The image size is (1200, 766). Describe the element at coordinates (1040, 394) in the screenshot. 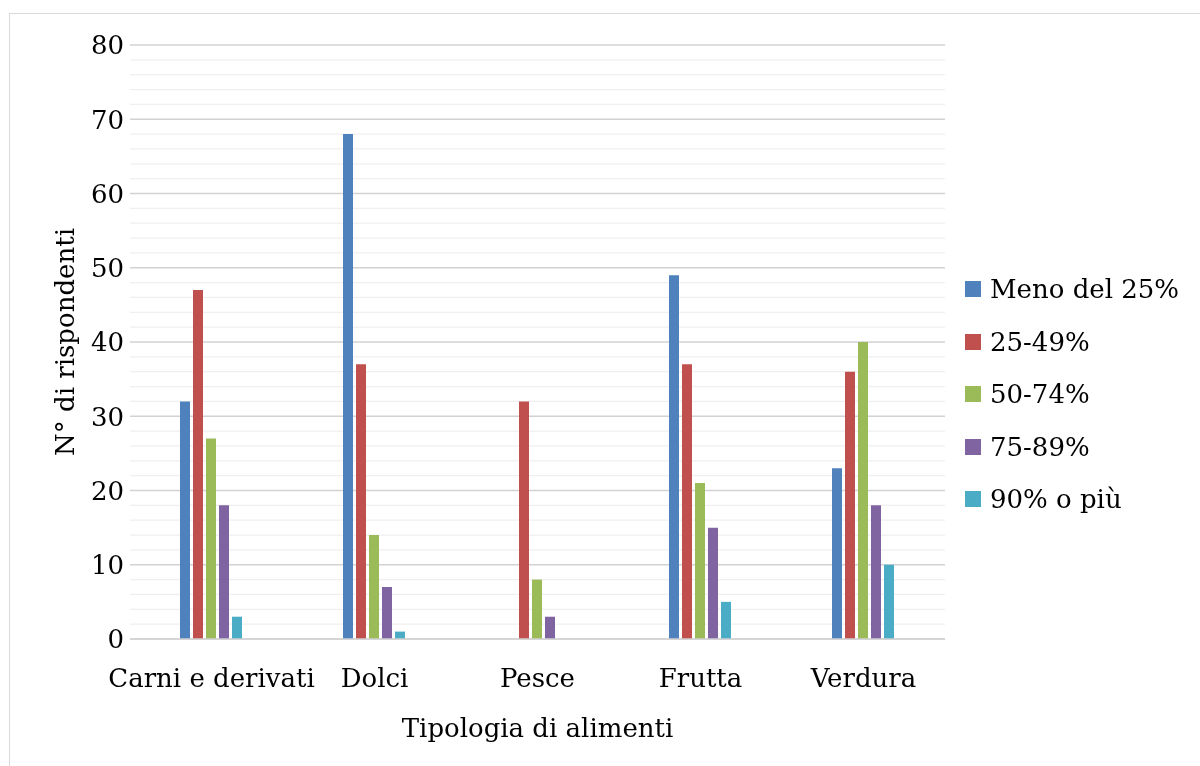

I see `legend-label: 50-74%` at that location.